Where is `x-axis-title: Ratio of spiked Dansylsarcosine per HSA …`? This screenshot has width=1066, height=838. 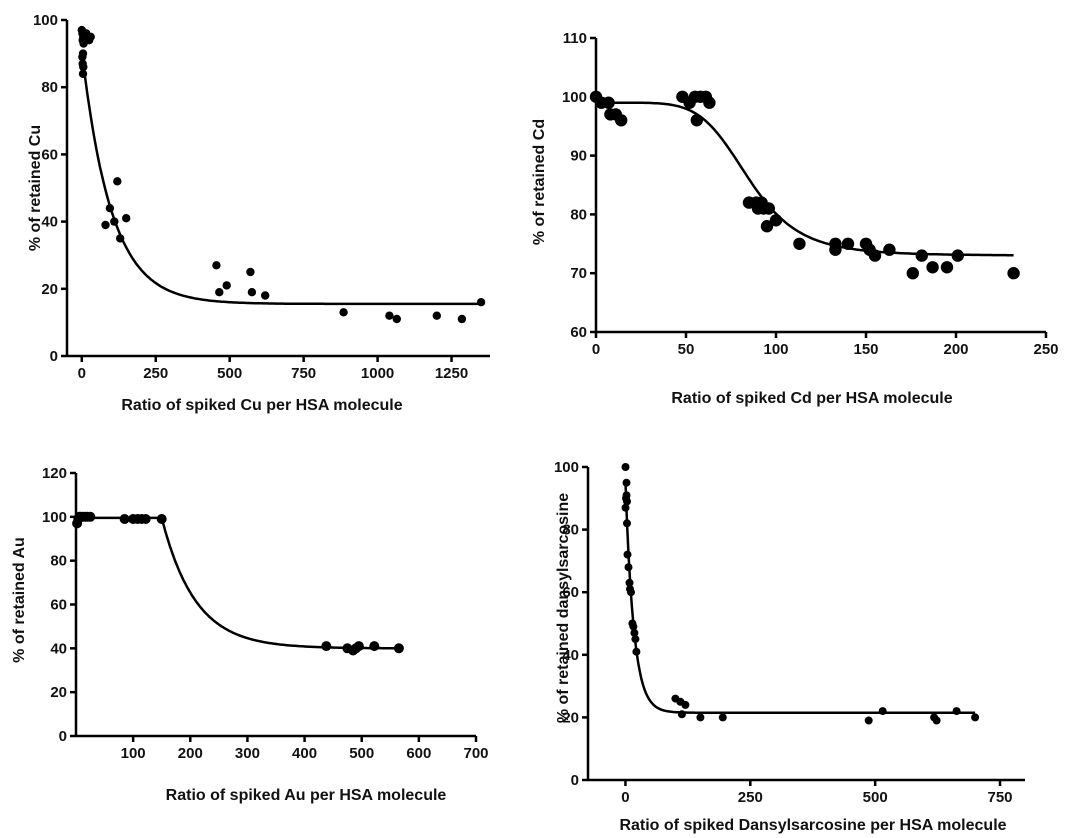
x-axis-title: Ratio of spiked Dansylsarcosine per HSA … is located at coordinates (812, 825).